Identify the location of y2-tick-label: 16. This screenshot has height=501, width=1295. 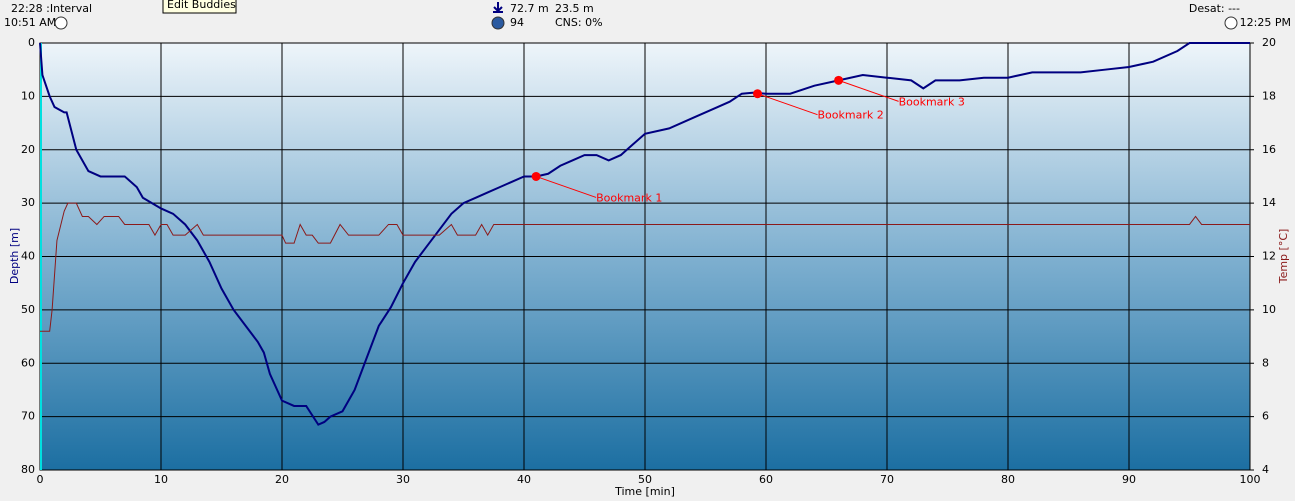
(1269, 149).